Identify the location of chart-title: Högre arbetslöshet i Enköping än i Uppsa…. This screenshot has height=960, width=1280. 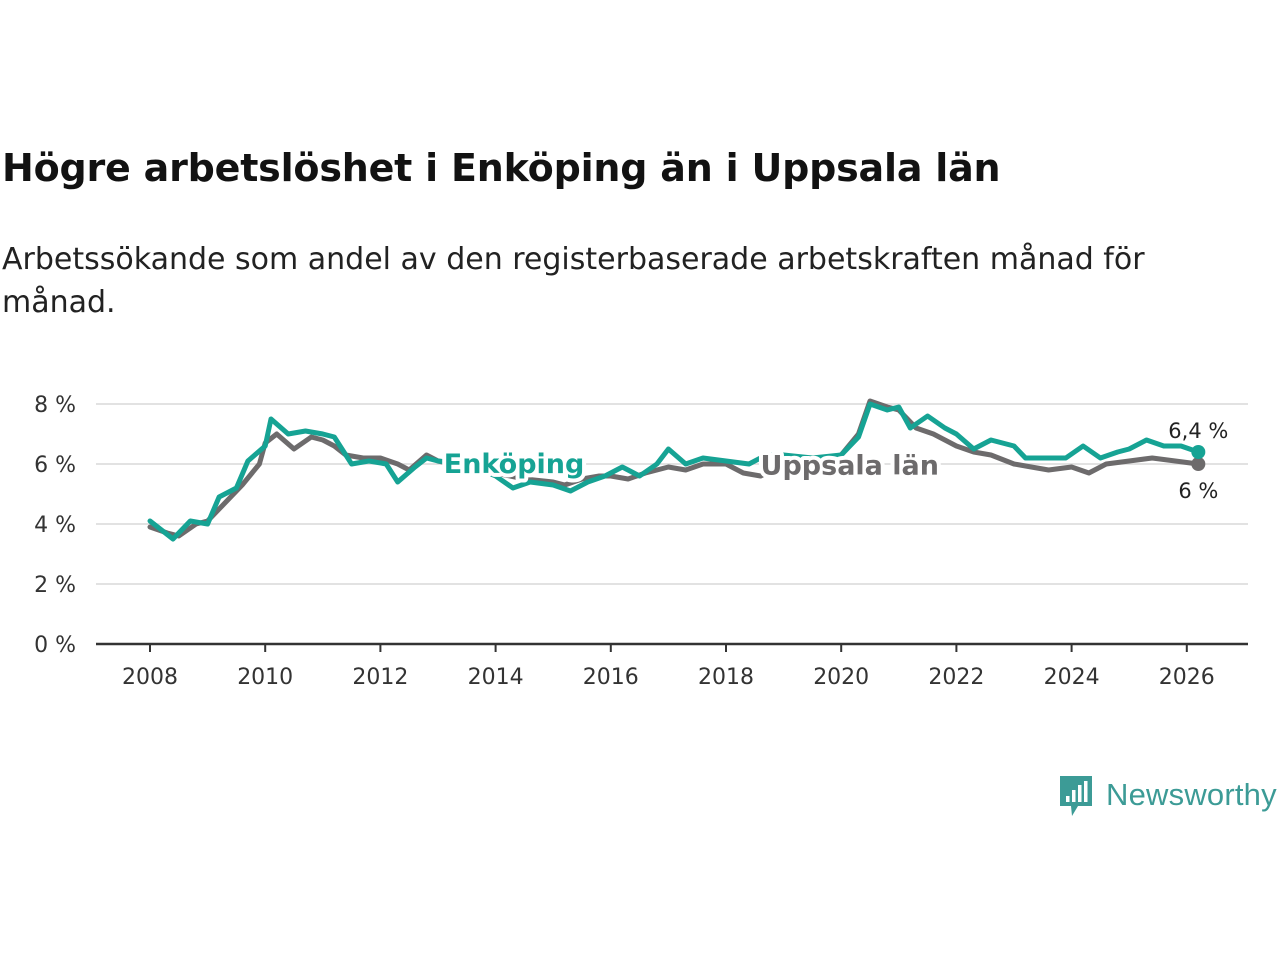
(501, 168).